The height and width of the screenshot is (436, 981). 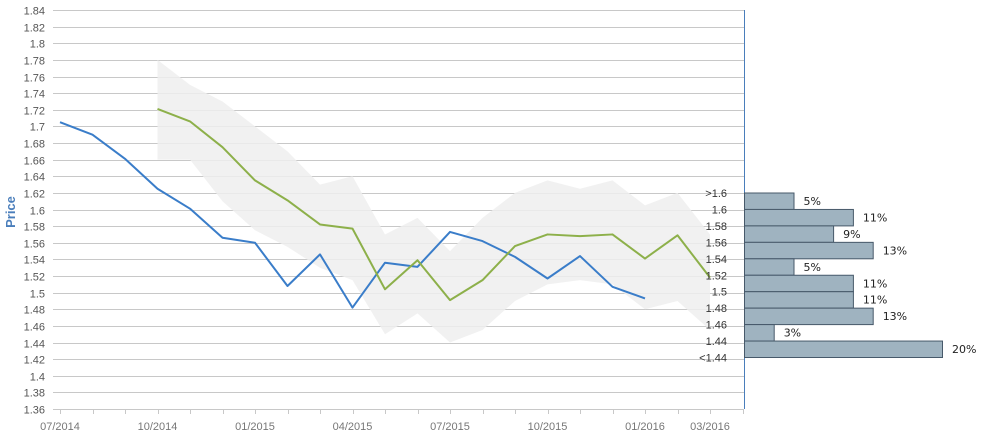 I want to click on histogram-percent-label: 9%, so click(x=851, y=234).